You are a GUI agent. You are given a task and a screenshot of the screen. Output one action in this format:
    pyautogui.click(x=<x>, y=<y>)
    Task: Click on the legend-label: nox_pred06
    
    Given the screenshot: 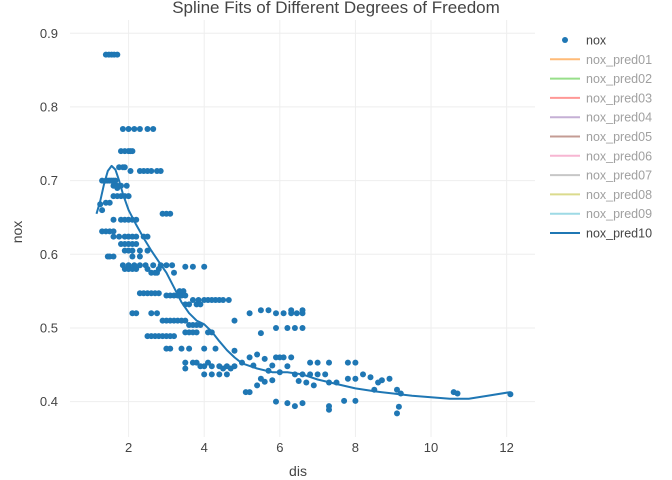 What is the action you would take?
    pyautogui.click(x=619, y=156)
    